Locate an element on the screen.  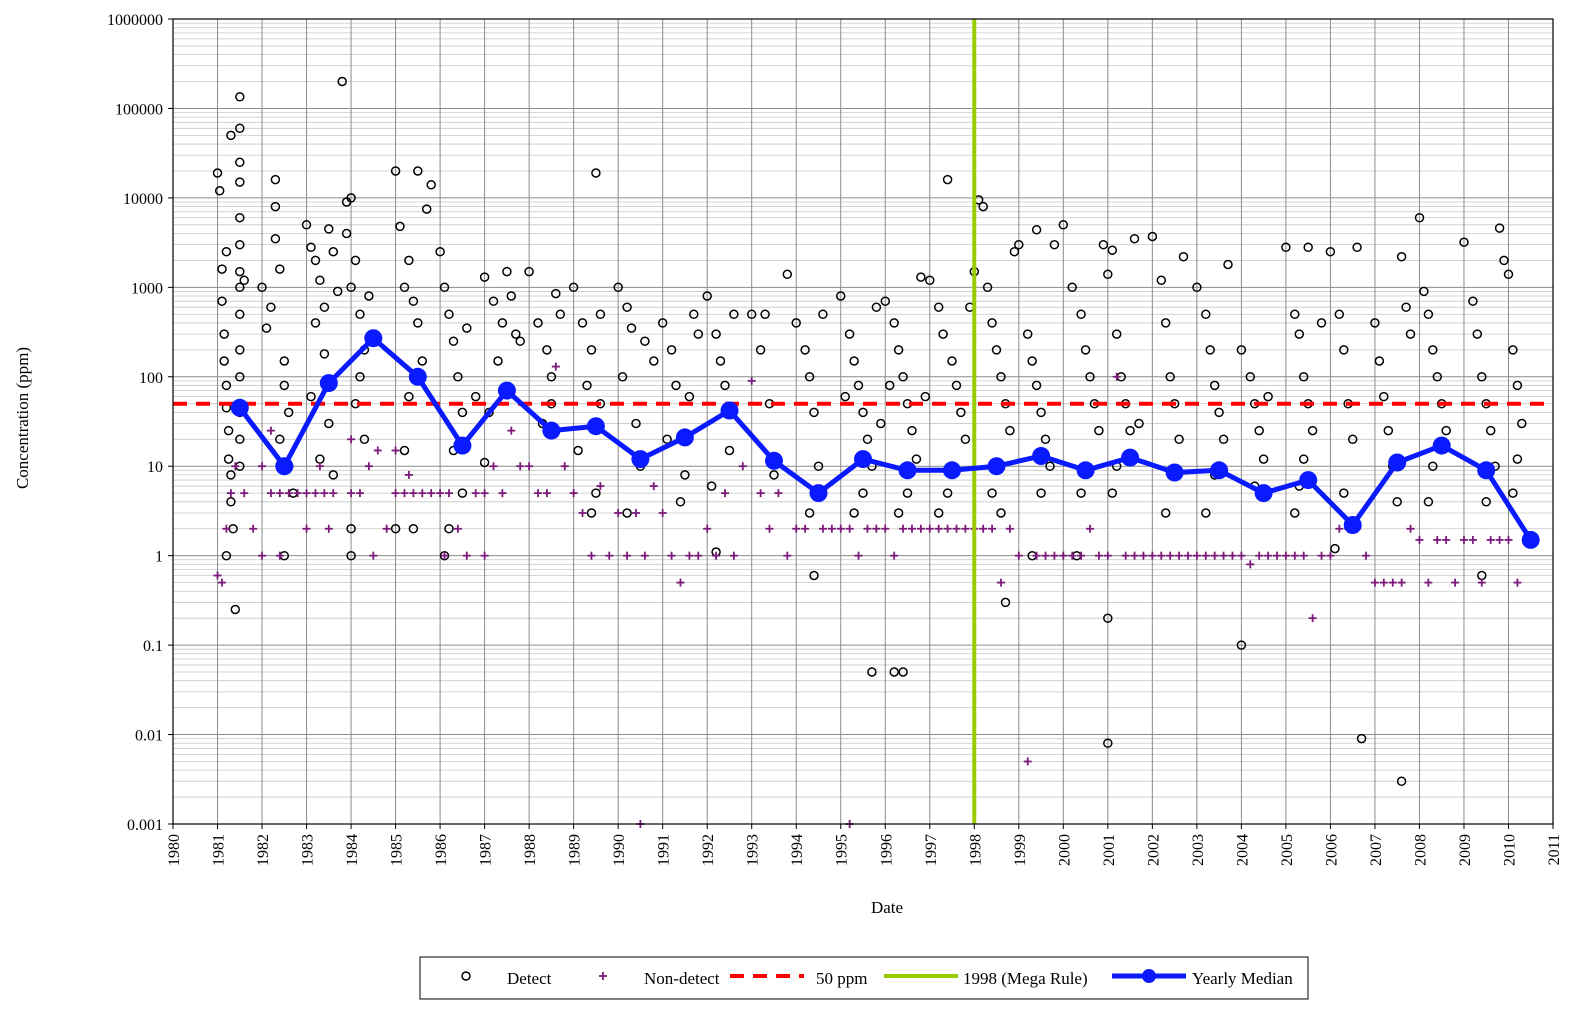
legend-label-mega-rule: 1998 (Mega Rule) is located at coordinates (1025, 978).